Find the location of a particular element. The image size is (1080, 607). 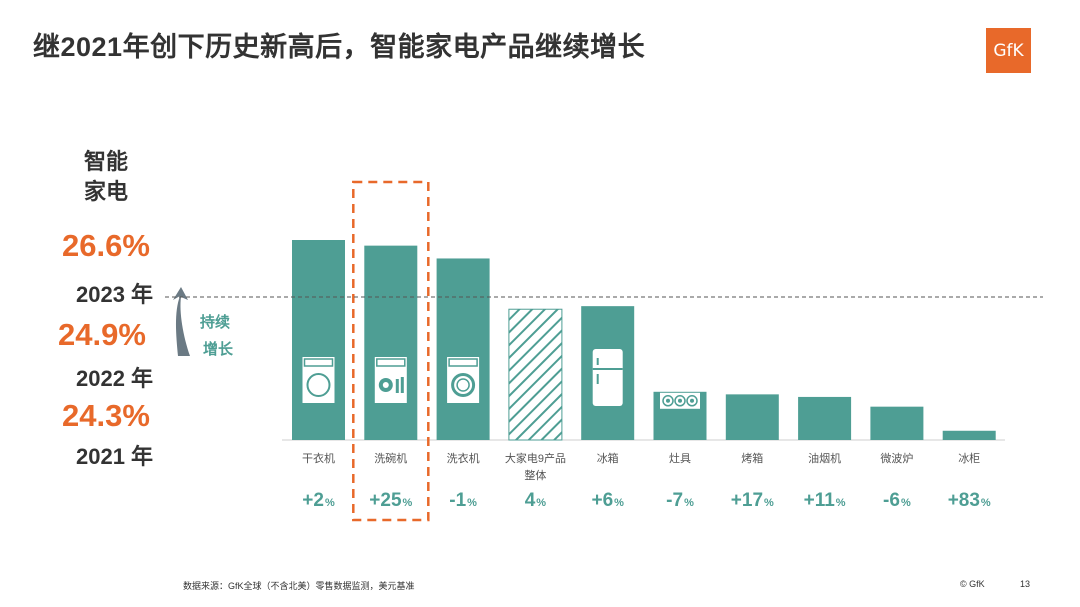

year-2023: 2023 年 is located at coordinates (115, 294).